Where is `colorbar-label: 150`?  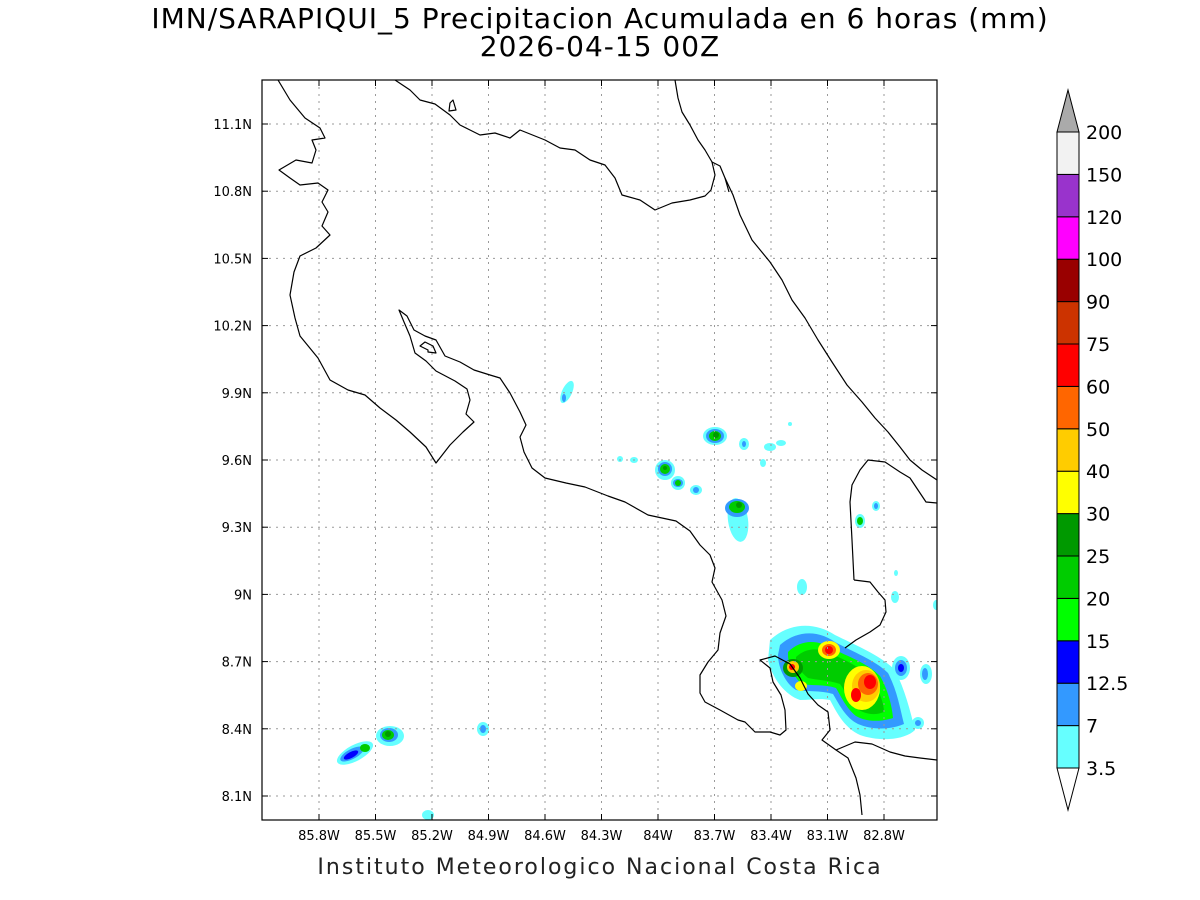 colorbar-label: 150 is located at coordinates (1104, 175).